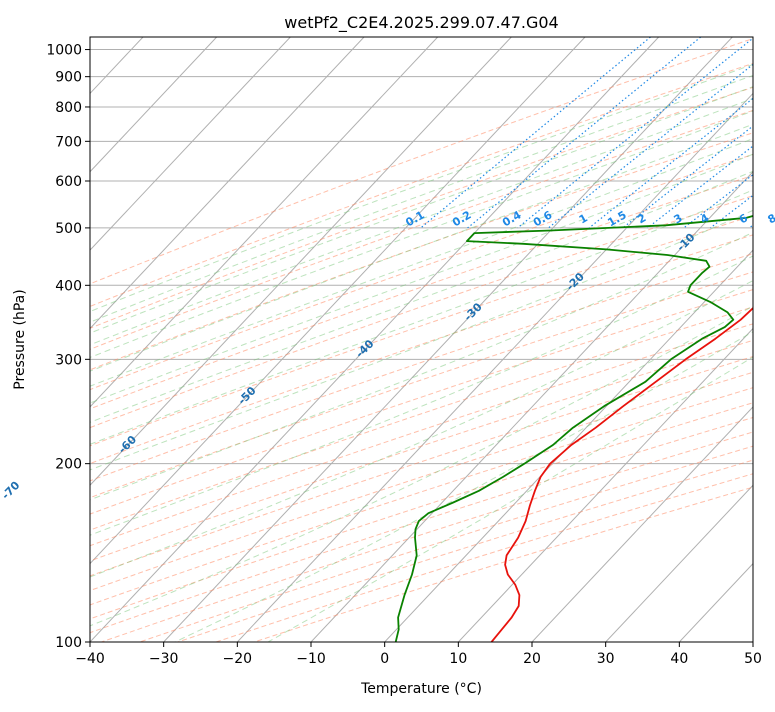  I want to click on x-tick-label: 40, so click(679, 659).